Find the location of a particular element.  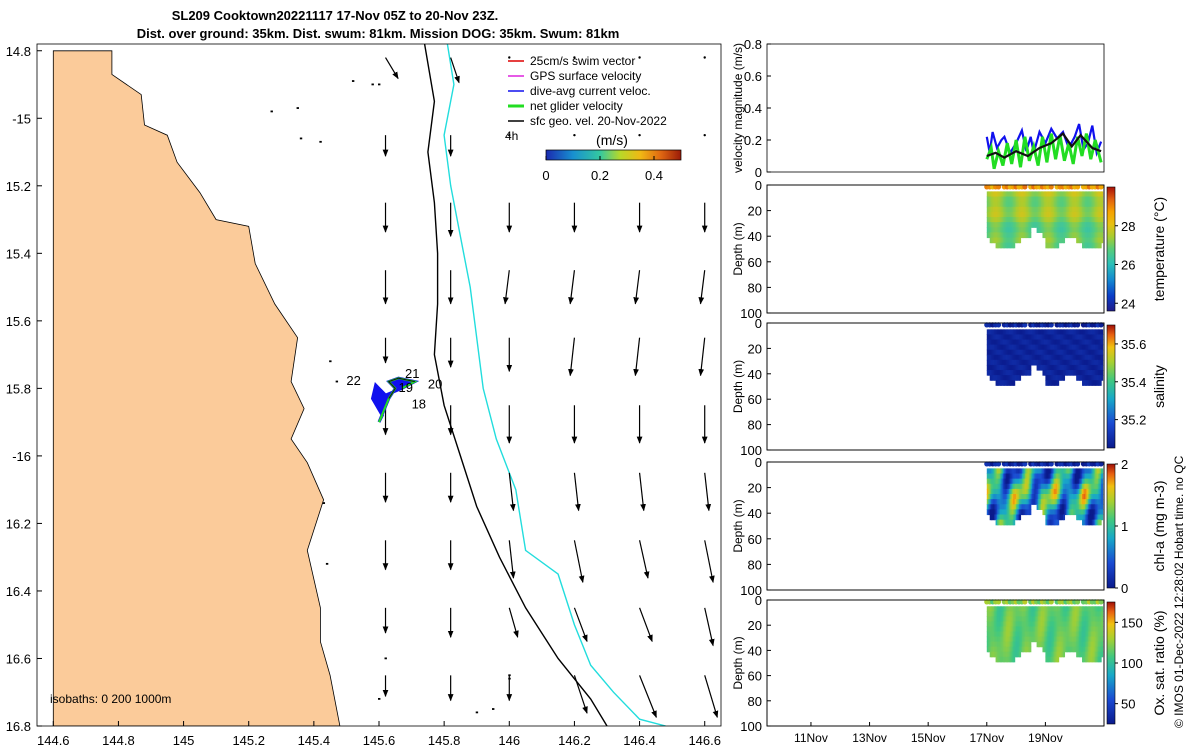

surface-sample is located at coordinates (998, 325).